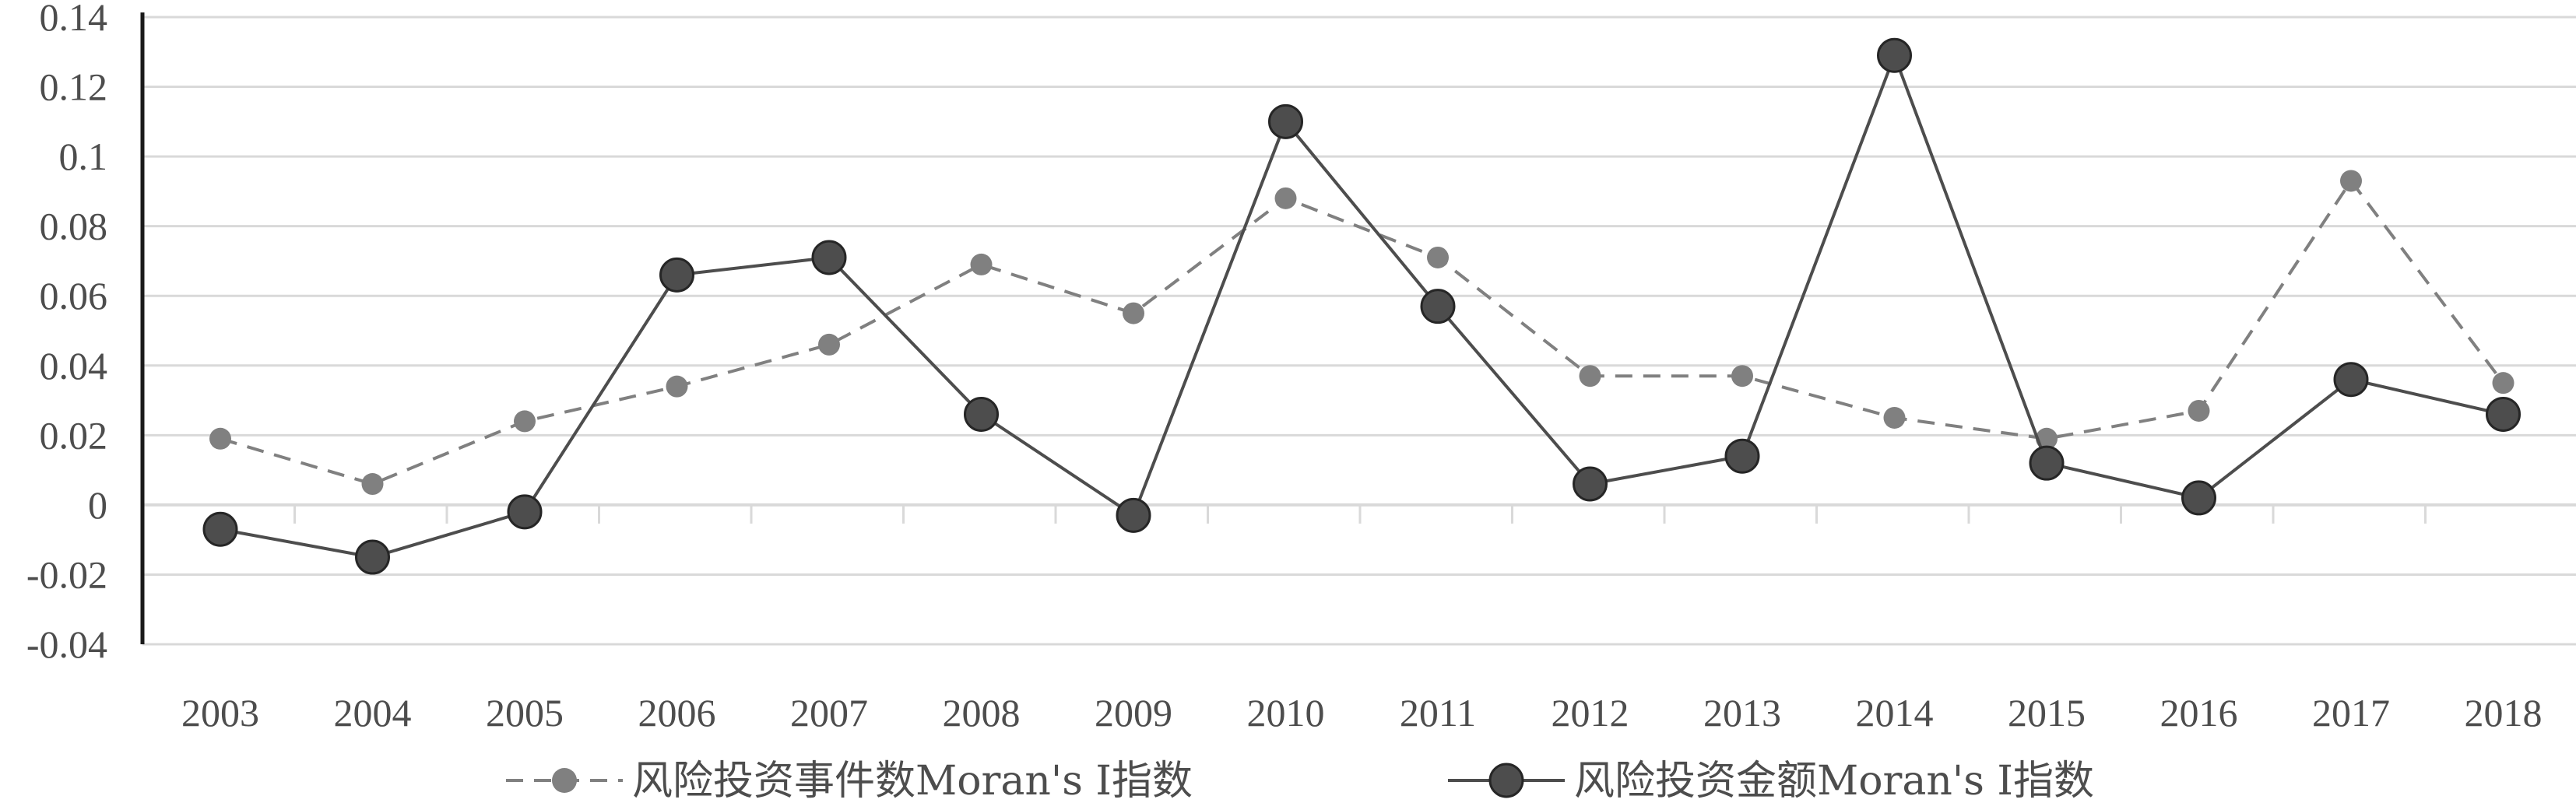  Describe the element at coordinates (373, 713) in the screenshot. I see `x-tick-label: 2004` at that location.